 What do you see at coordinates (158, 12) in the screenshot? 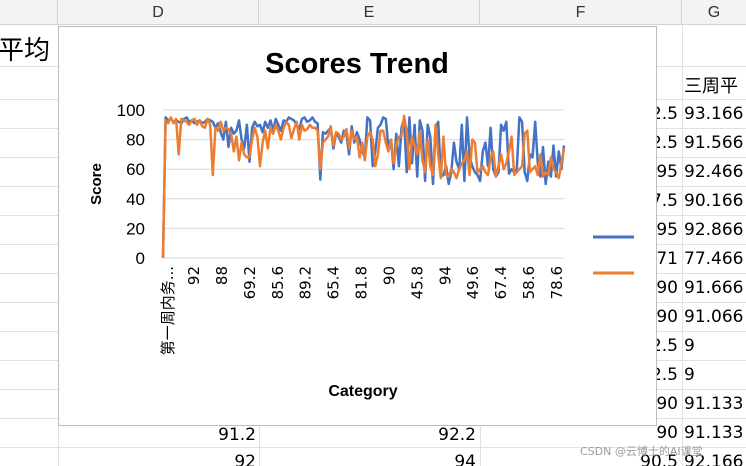
I see `column-header-d: D` at bounding box center [158, 12].